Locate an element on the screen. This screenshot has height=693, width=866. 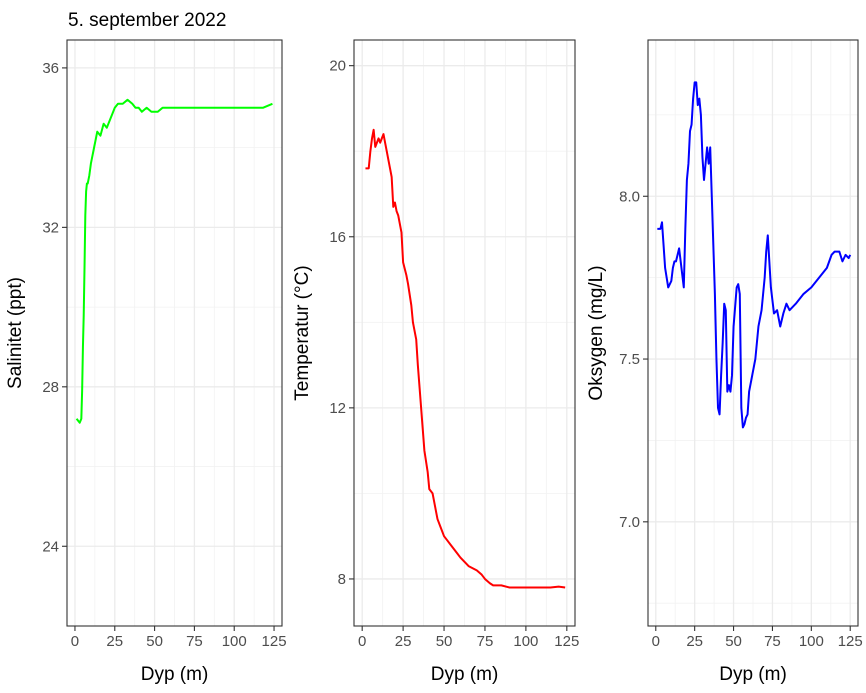
y-axis-label: Oksygen (mg/L) is located at coordinates (596, 332).